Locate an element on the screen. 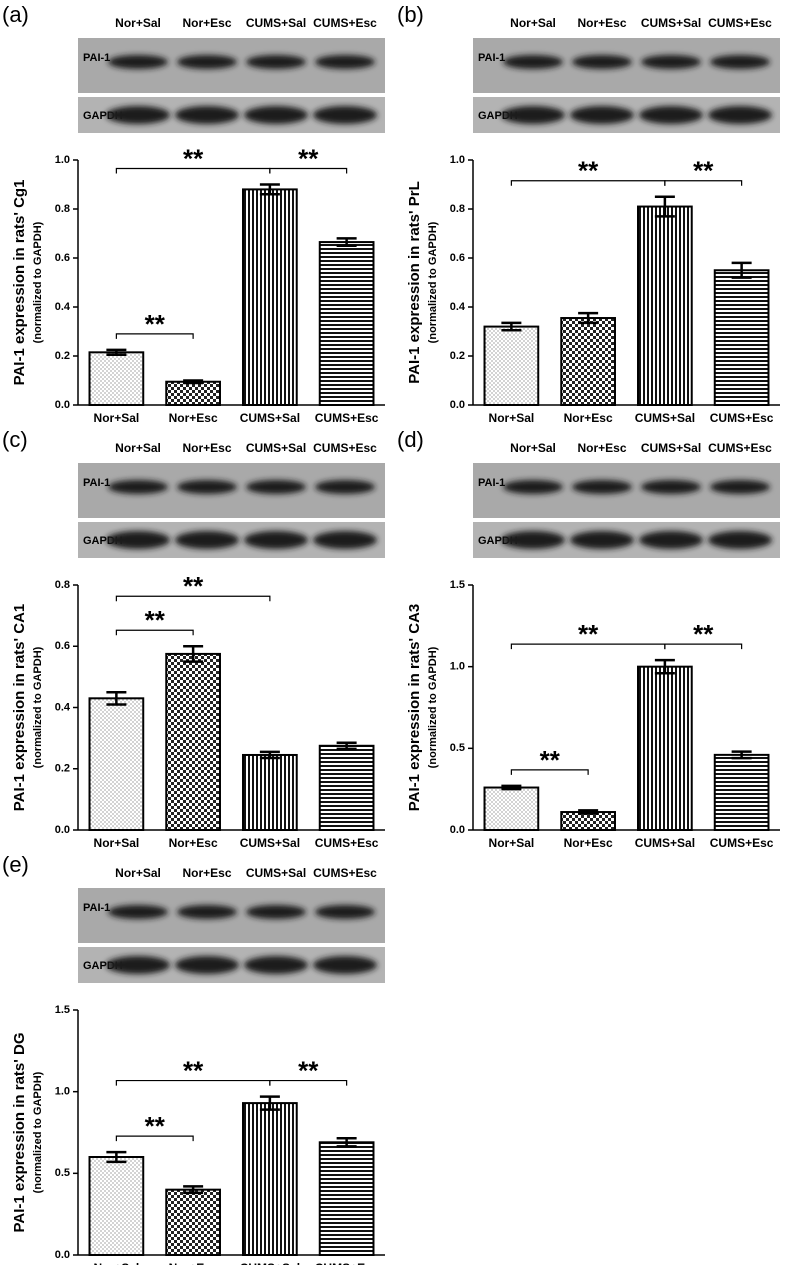 The height and width of the screenshot is (1265, 787). x-tick-label: CUMS+Esc is located at coordinates (347, 1263).